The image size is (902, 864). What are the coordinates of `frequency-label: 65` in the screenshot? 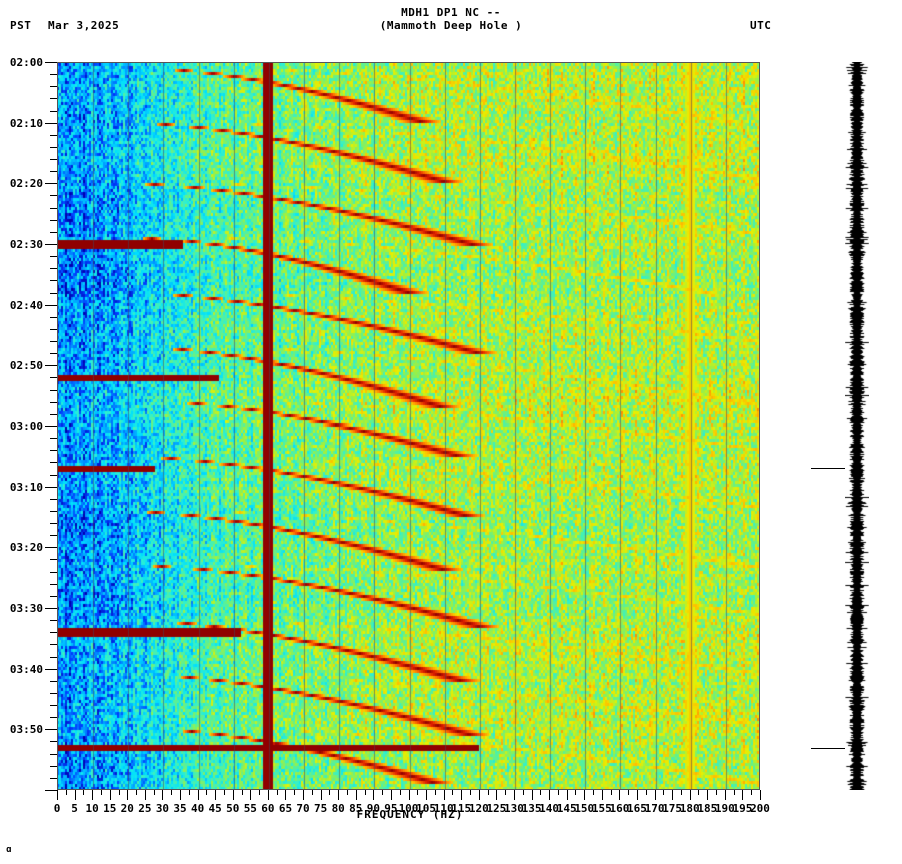 It's located at (285, 808).